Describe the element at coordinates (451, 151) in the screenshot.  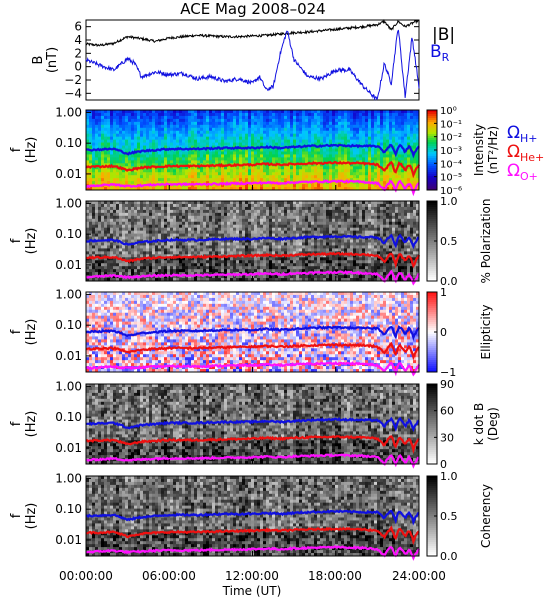
I see `colorbar-tick-label: 10⁻³` at that location.